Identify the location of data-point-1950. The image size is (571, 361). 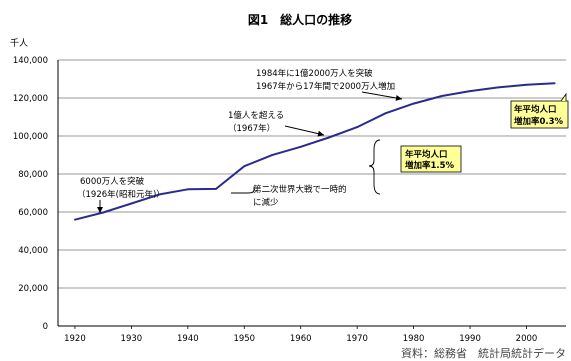
(244, 166).